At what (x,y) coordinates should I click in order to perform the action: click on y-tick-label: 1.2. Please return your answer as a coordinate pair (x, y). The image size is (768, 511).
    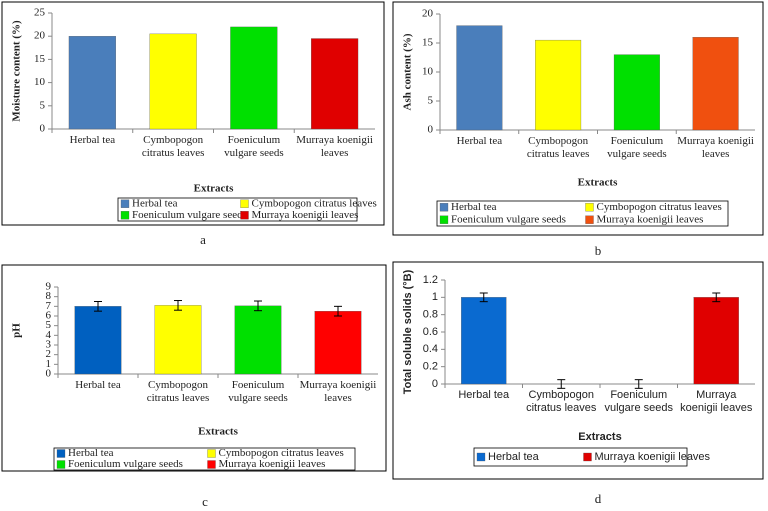
    Looking at the image, I should click on (430, 280).